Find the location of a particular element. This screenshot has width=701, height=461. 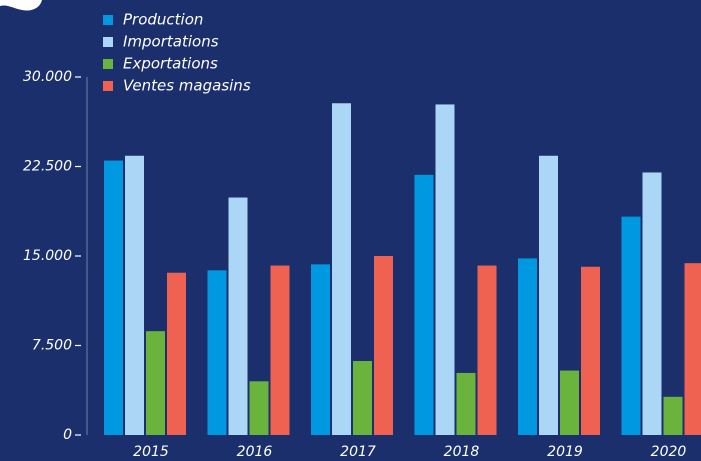

legend-label: Production is located at coordinates (163, 20).